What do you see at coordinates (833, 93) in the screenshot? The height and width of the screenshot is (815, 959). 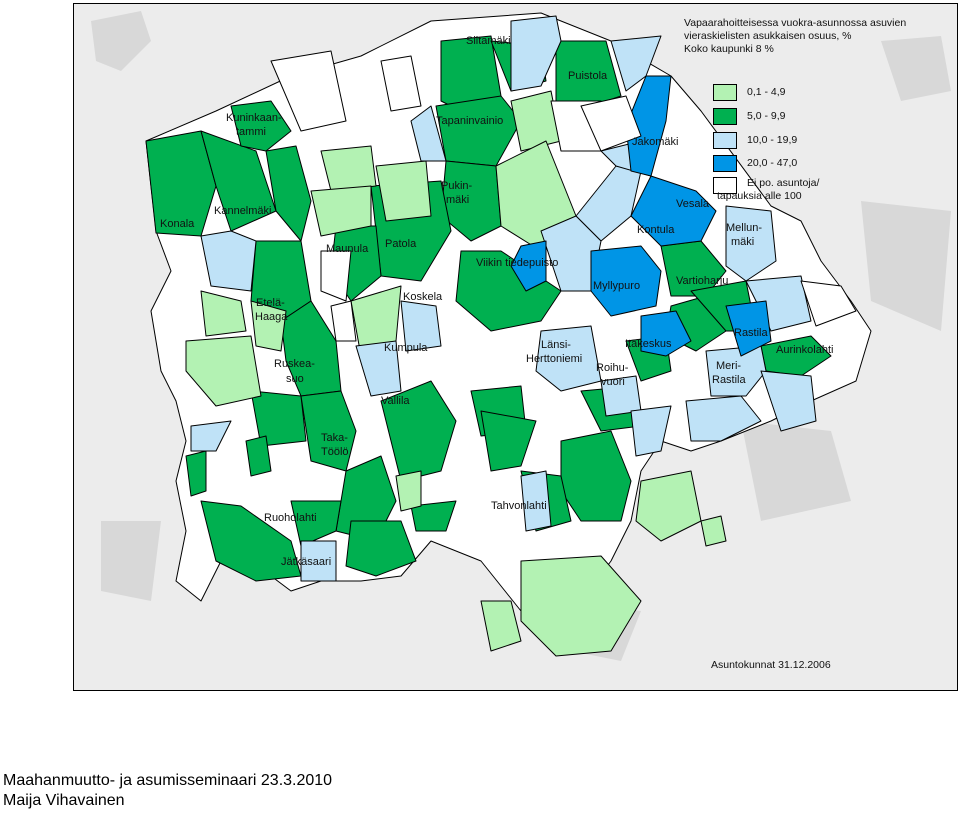 I see `legend-item-1: 0,1 - 4,9` at bounding box center [833, 93].